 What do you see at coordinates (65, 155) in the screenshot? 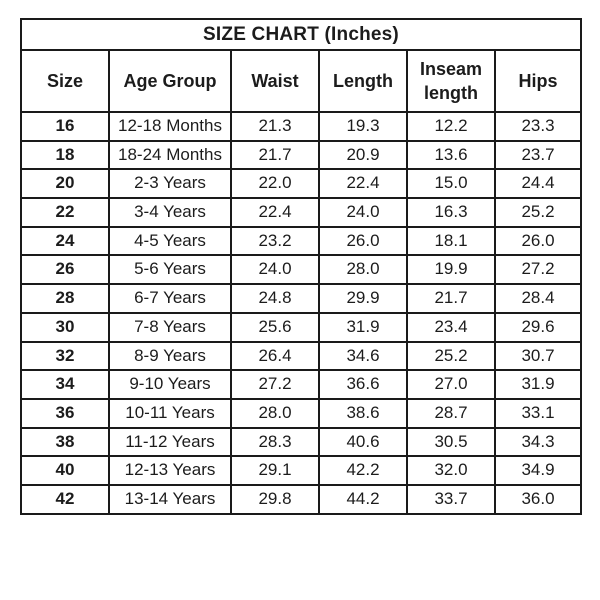
I see `cell-size: 18` at bounding box center [65, 155].